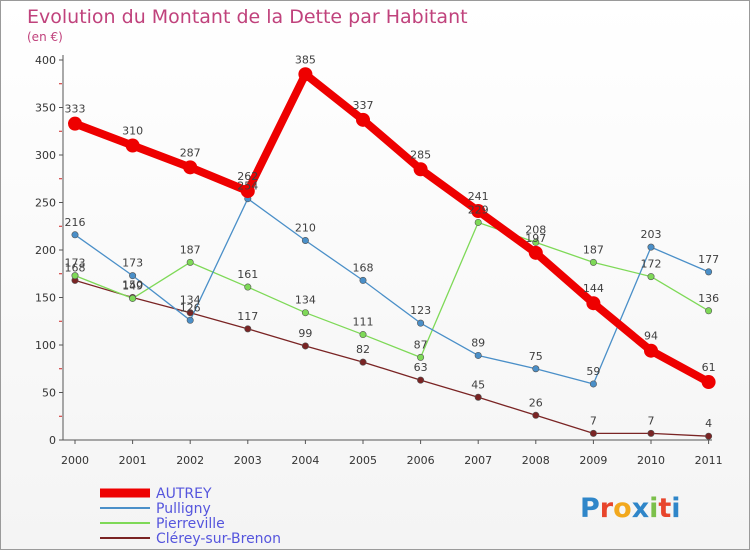 Image resolution: width=750 pixels, height=550 pixels. I want to click on data-label: 45, so click(478, 384).